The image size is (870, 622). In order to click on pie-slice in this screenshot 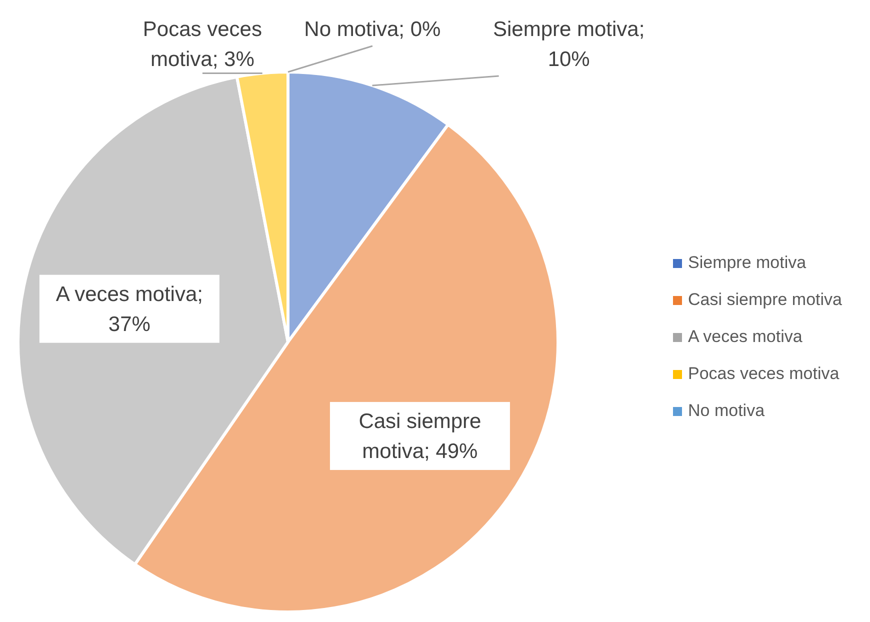, I will do `click(262, 207)`.